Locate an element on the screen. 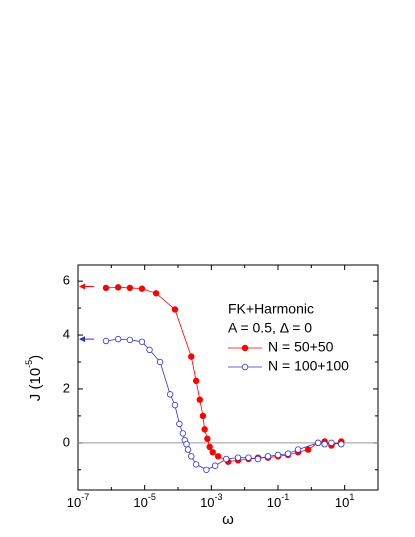  x-tick-label: 10⁻¹ is located at coordinates (278, 501).